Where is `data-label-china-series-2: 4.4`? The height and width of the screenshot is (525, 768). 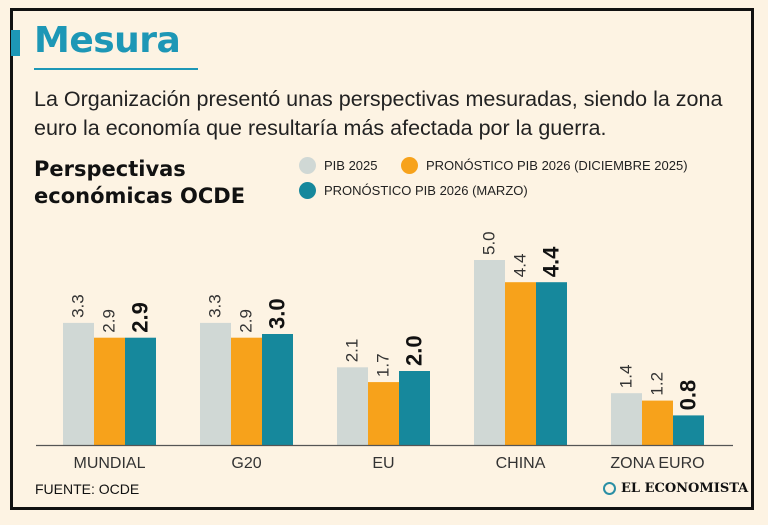
data-label-china-series-2: 4.4 is located at coordinates (551, 261).